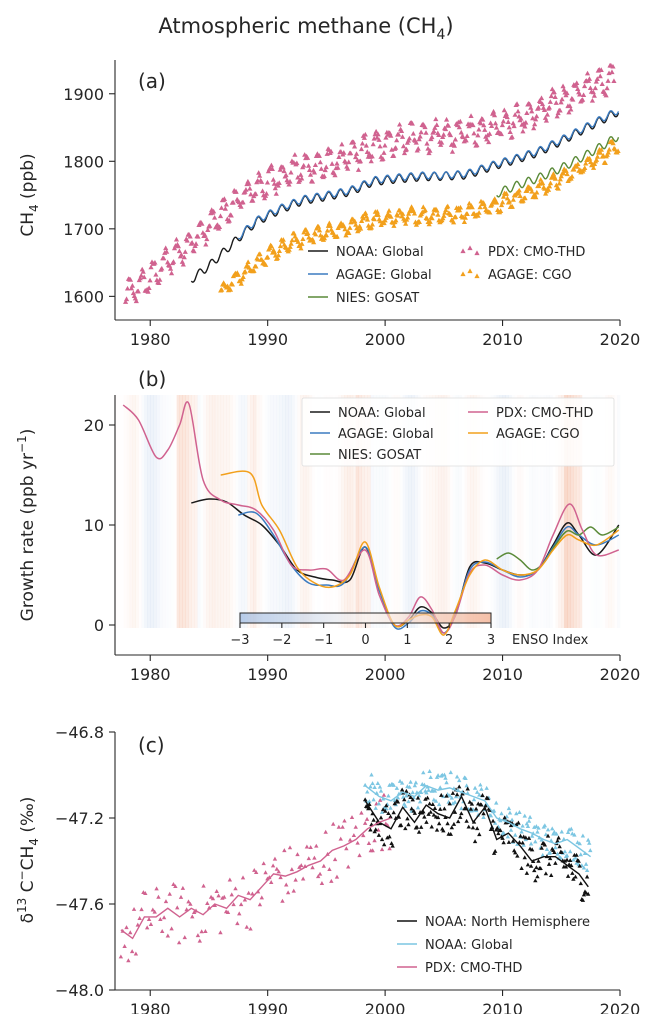  Describe the element at coordinates (94, 525) in the screenshot. I see `panel-b-ytick-label: 10` at that location.